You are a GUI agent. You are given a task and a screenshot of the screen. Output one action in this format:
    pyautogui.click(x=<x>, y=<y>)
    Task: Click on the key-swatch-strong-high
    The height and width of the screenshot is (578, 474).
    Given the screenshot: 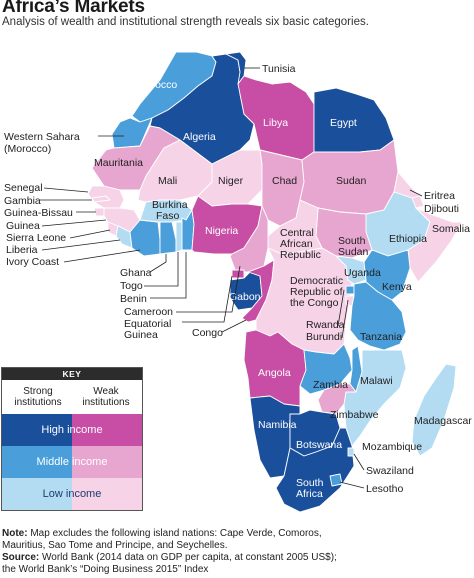 What is the action you would take?
    pyautogui.click(x=37, y=430)
    